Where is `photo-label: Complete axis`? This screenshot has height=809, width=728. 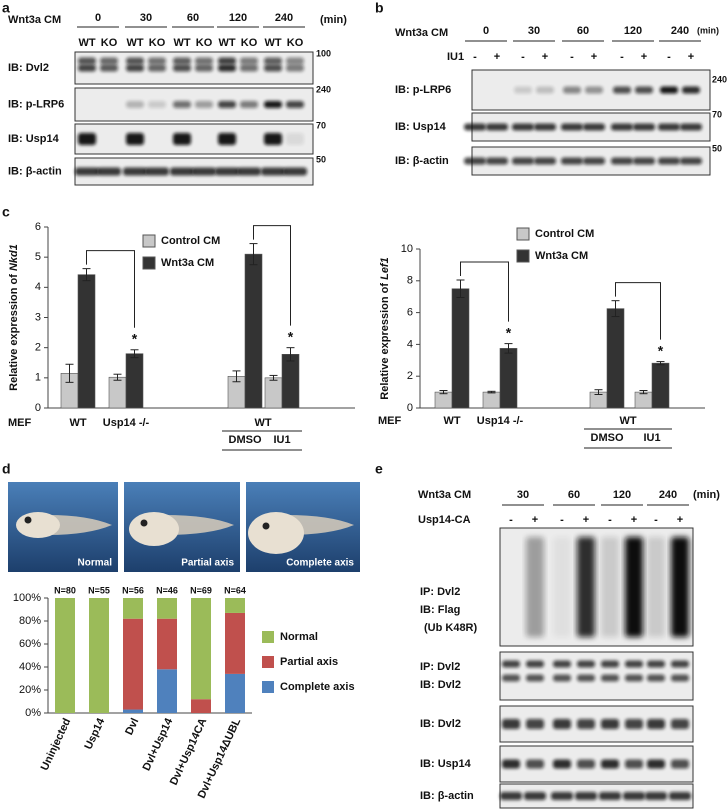 photo-label: Complete axis is located at coordinates (320, 563).